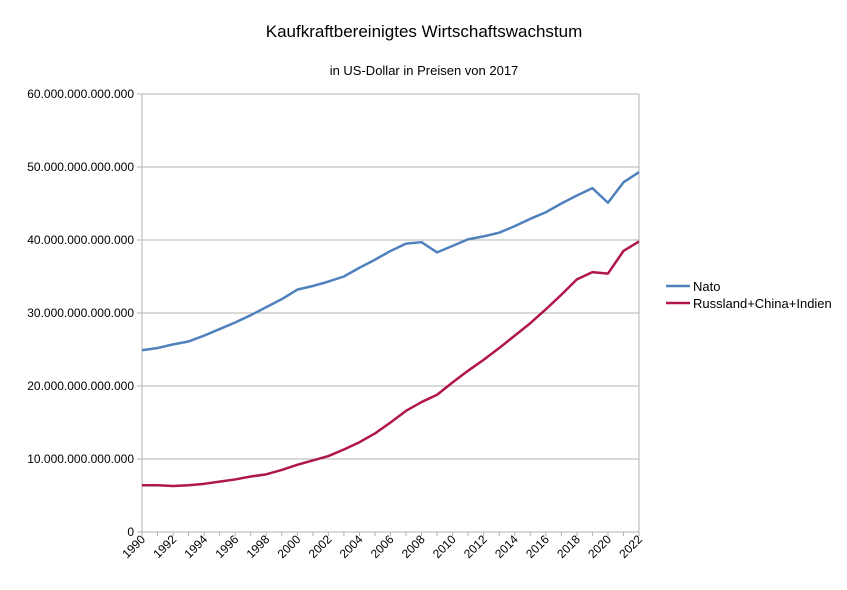 The image size is (847, 590). What do you see at coordinates (80, 240) in the screenshot?
I see `y-tick-label: 40.000.000.000.000` at bounding box center [80, 240].